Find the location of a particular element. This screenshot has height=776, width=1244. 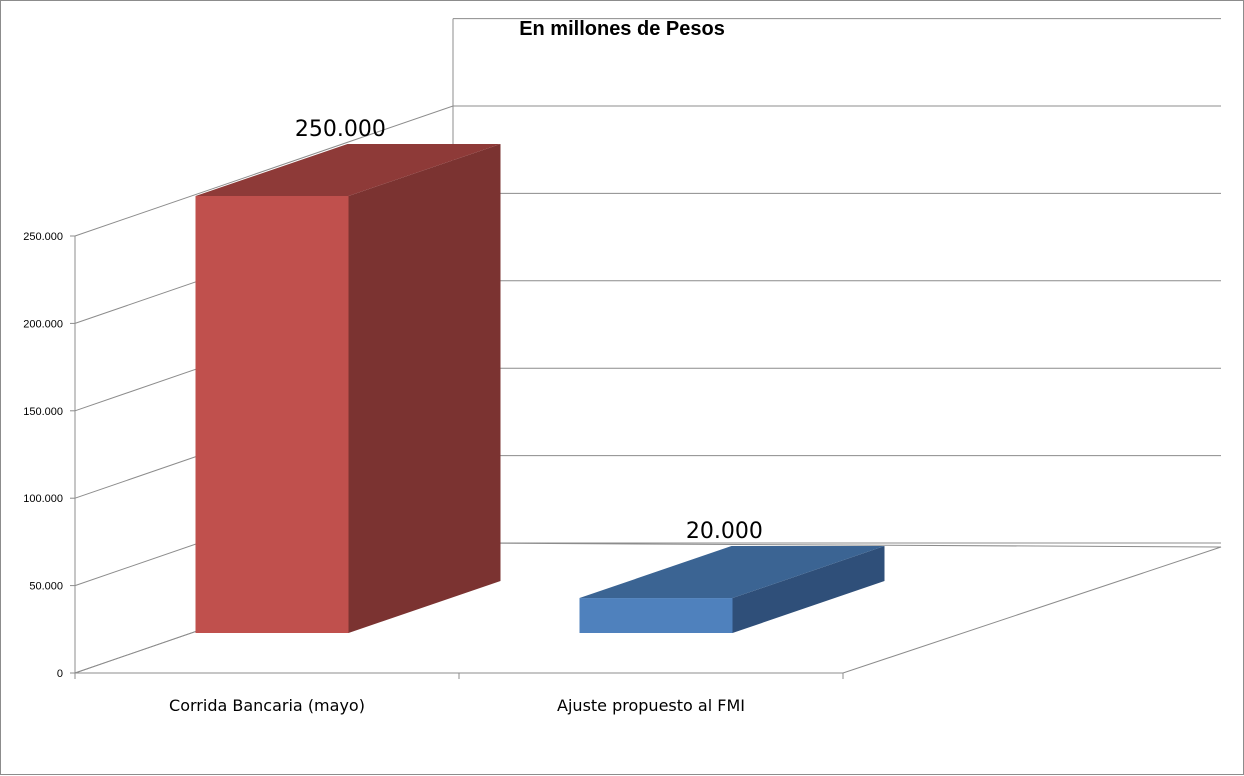

data-label: 20.000 is located at coordinates (724, 531).